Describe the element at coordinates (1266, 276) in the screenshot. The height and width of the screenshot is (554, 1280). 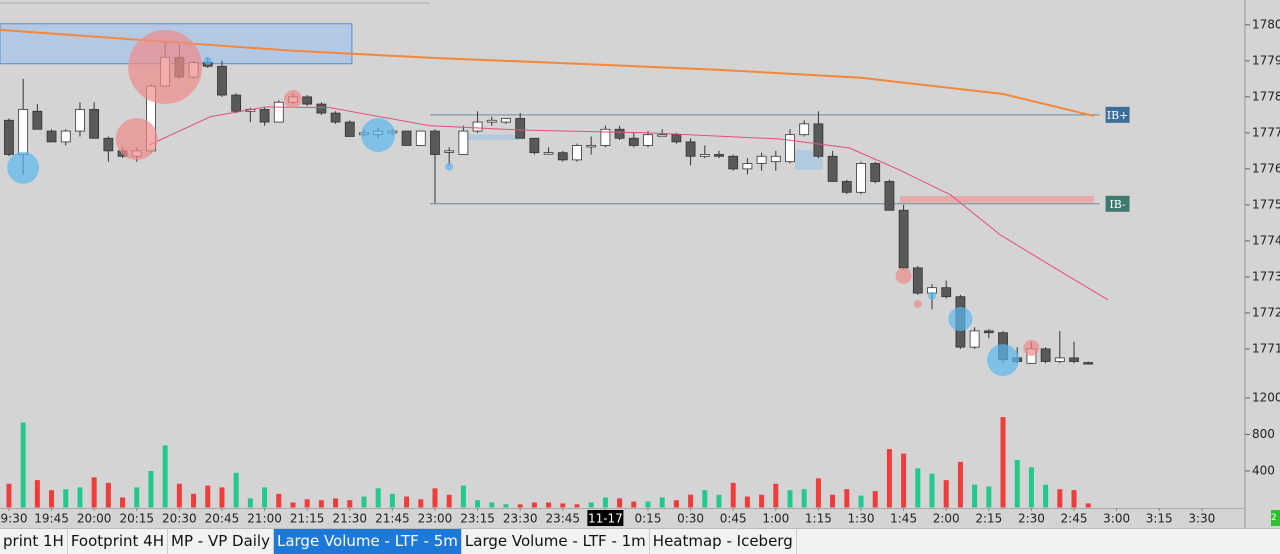
I see `y-tick-label: 1773.` at that location.